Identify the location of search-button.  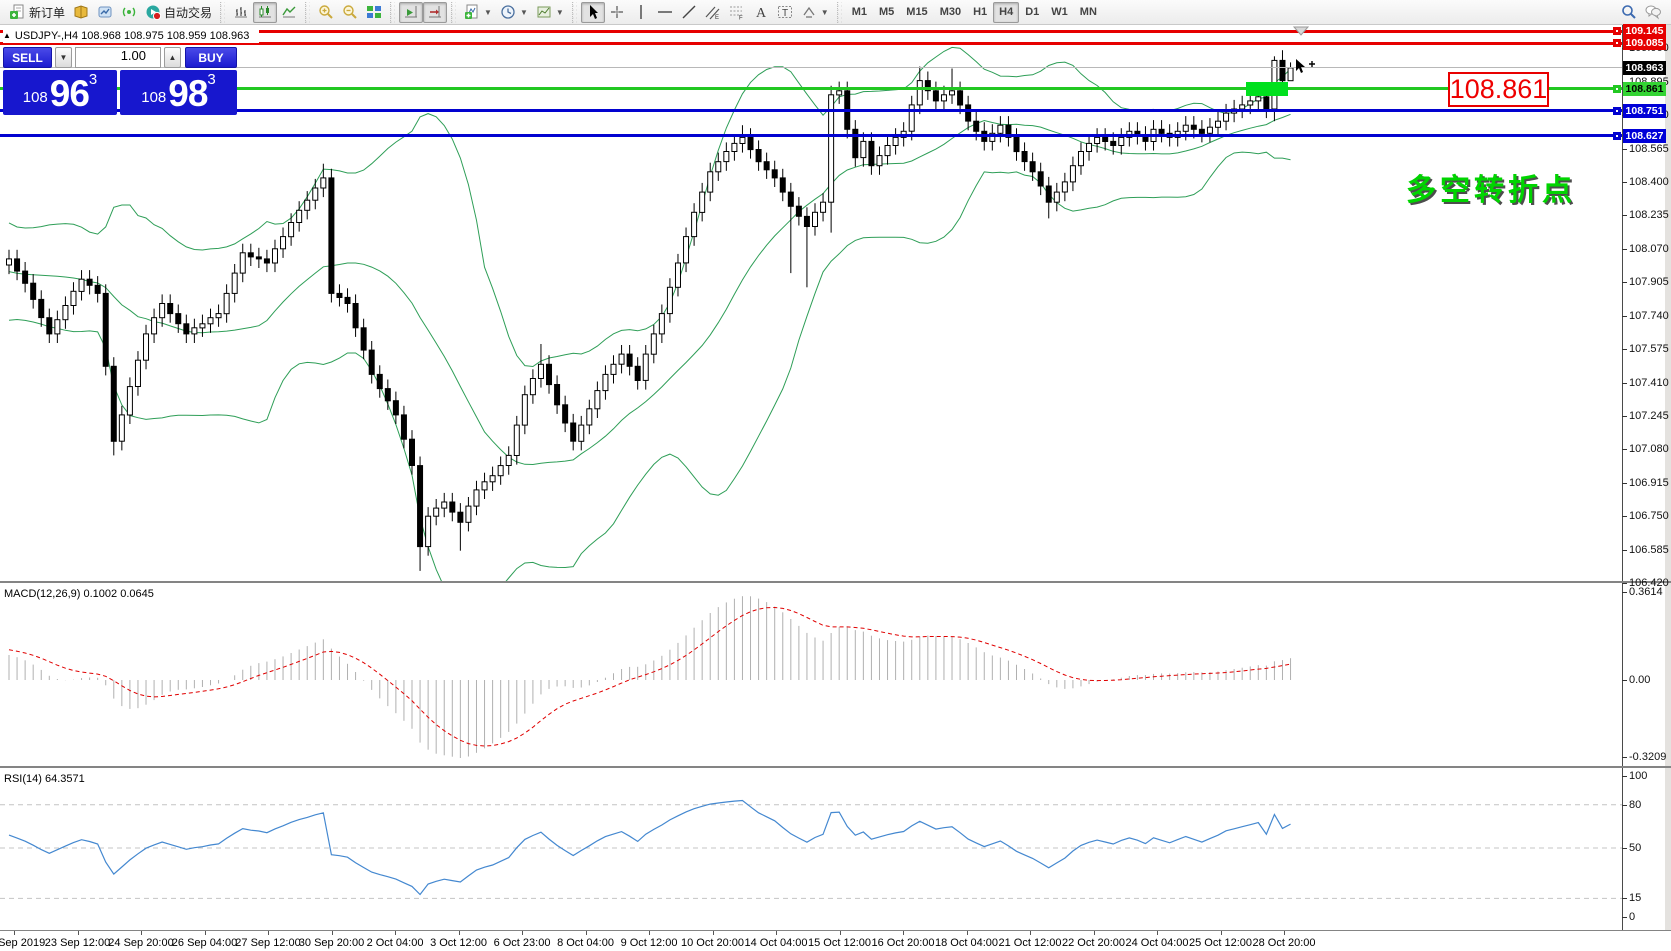
(1629, 12).